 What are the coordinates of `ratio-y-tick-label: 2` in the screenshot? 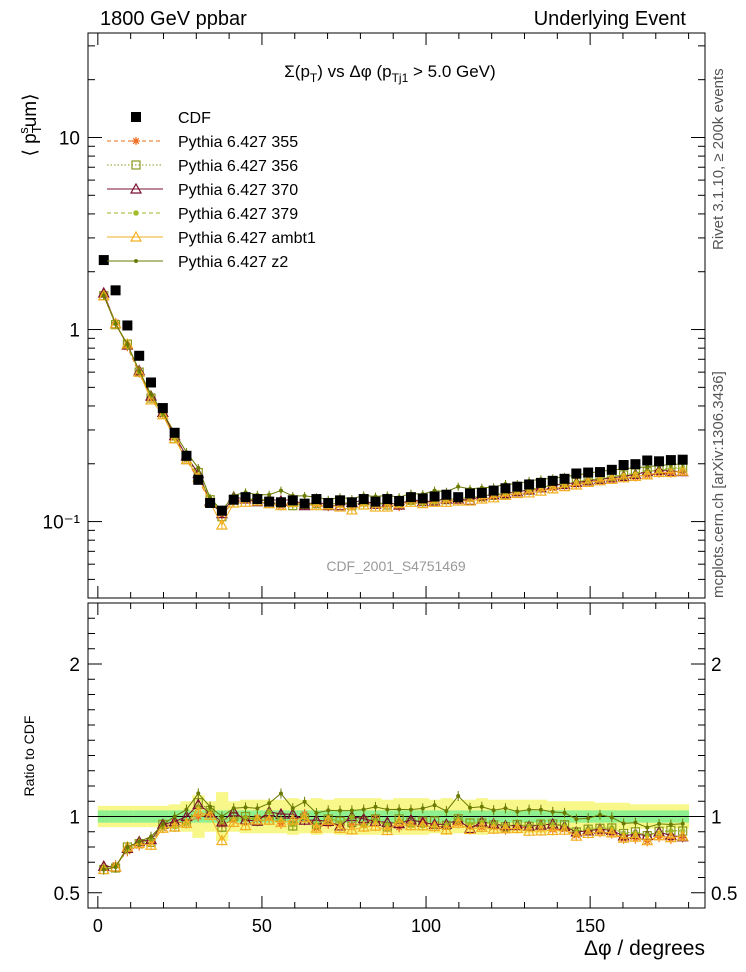 It's located at (74, 665).